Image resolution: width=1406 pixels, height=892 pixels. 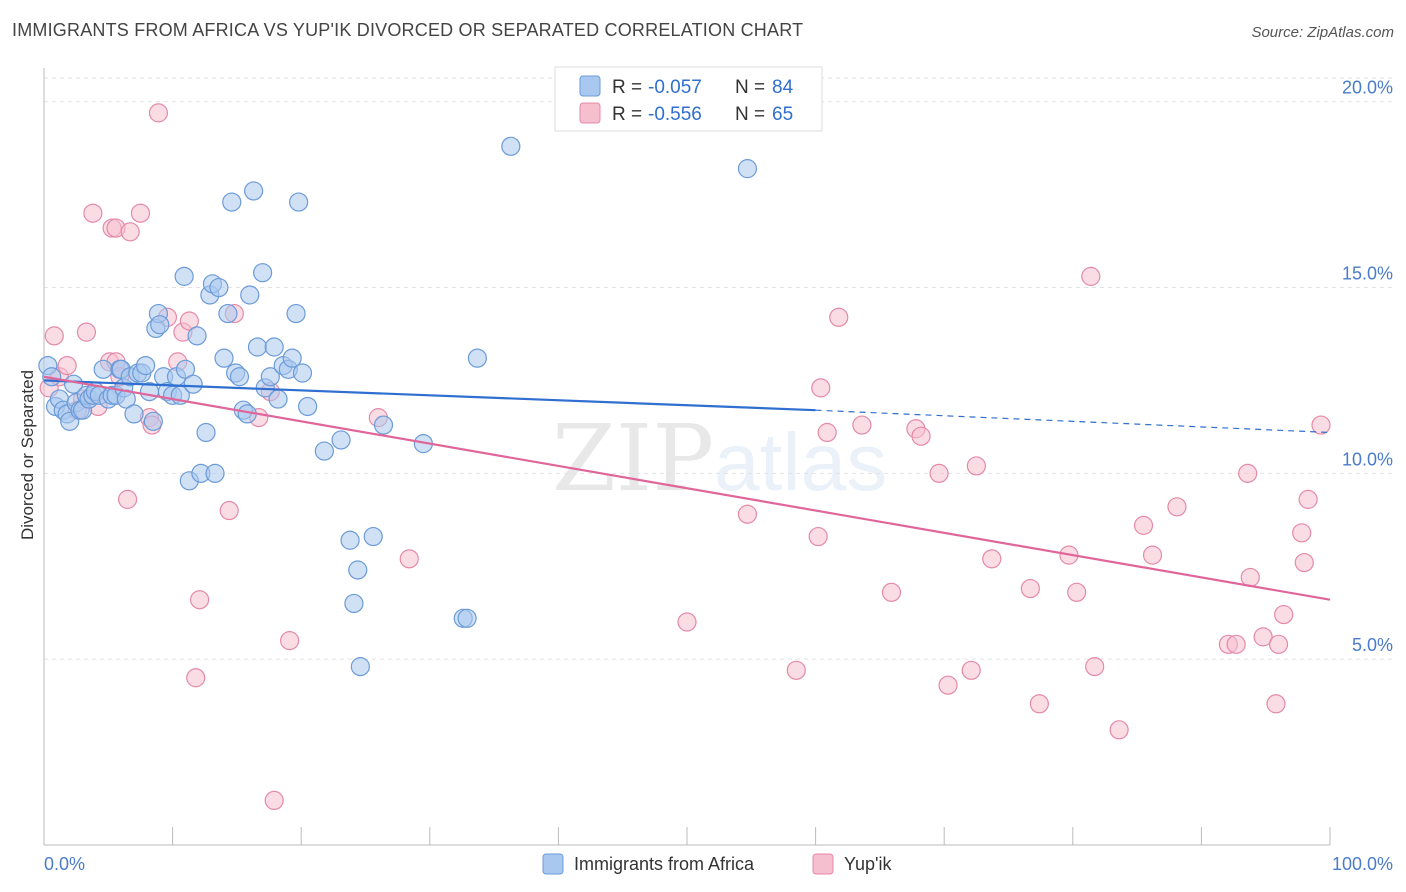 I want to click on legend-r-label-2: R =, so click(x=627, y=114).